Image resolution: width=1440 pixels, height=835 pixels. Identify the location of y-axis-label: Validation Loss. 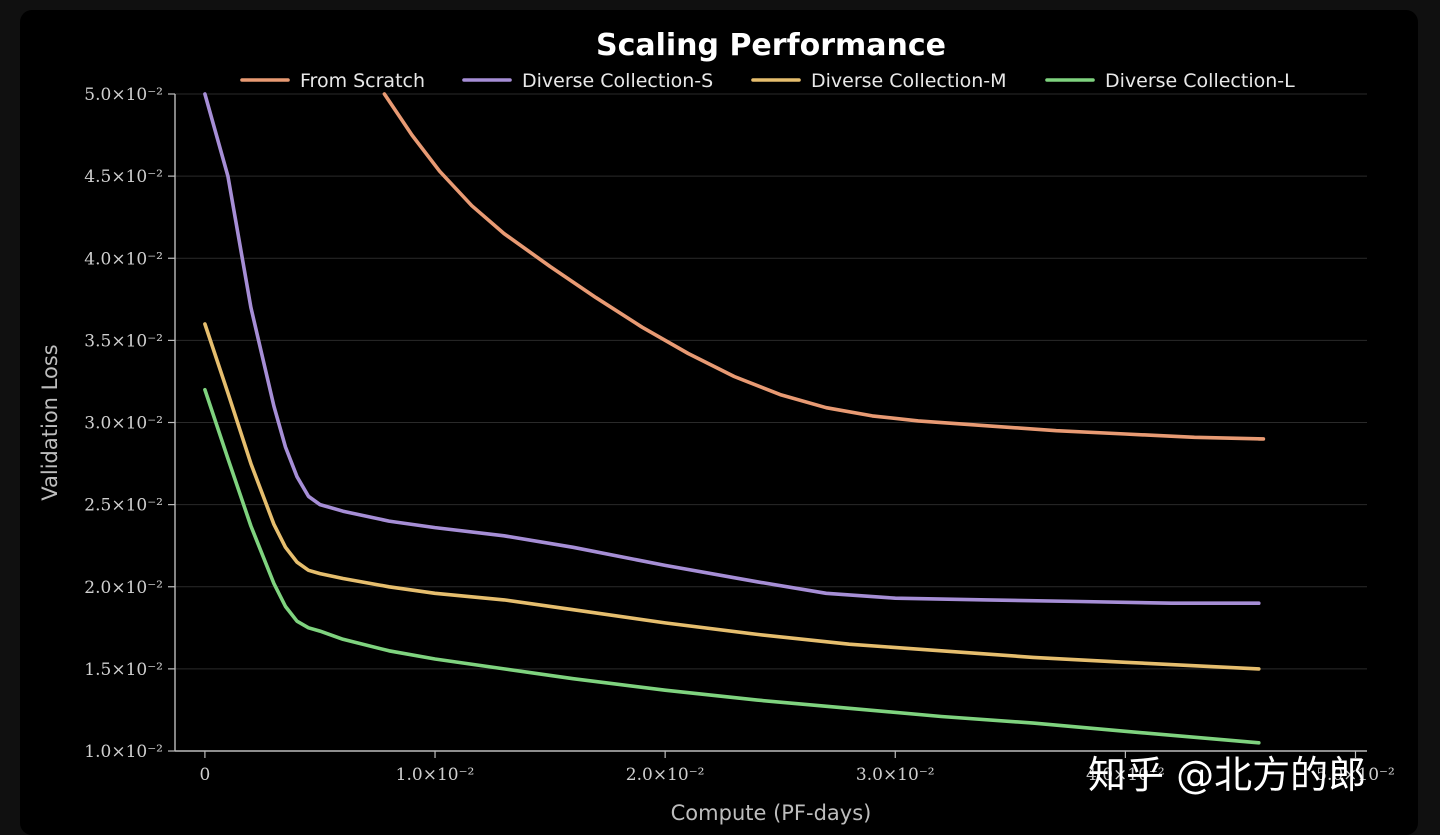
(50, 422).